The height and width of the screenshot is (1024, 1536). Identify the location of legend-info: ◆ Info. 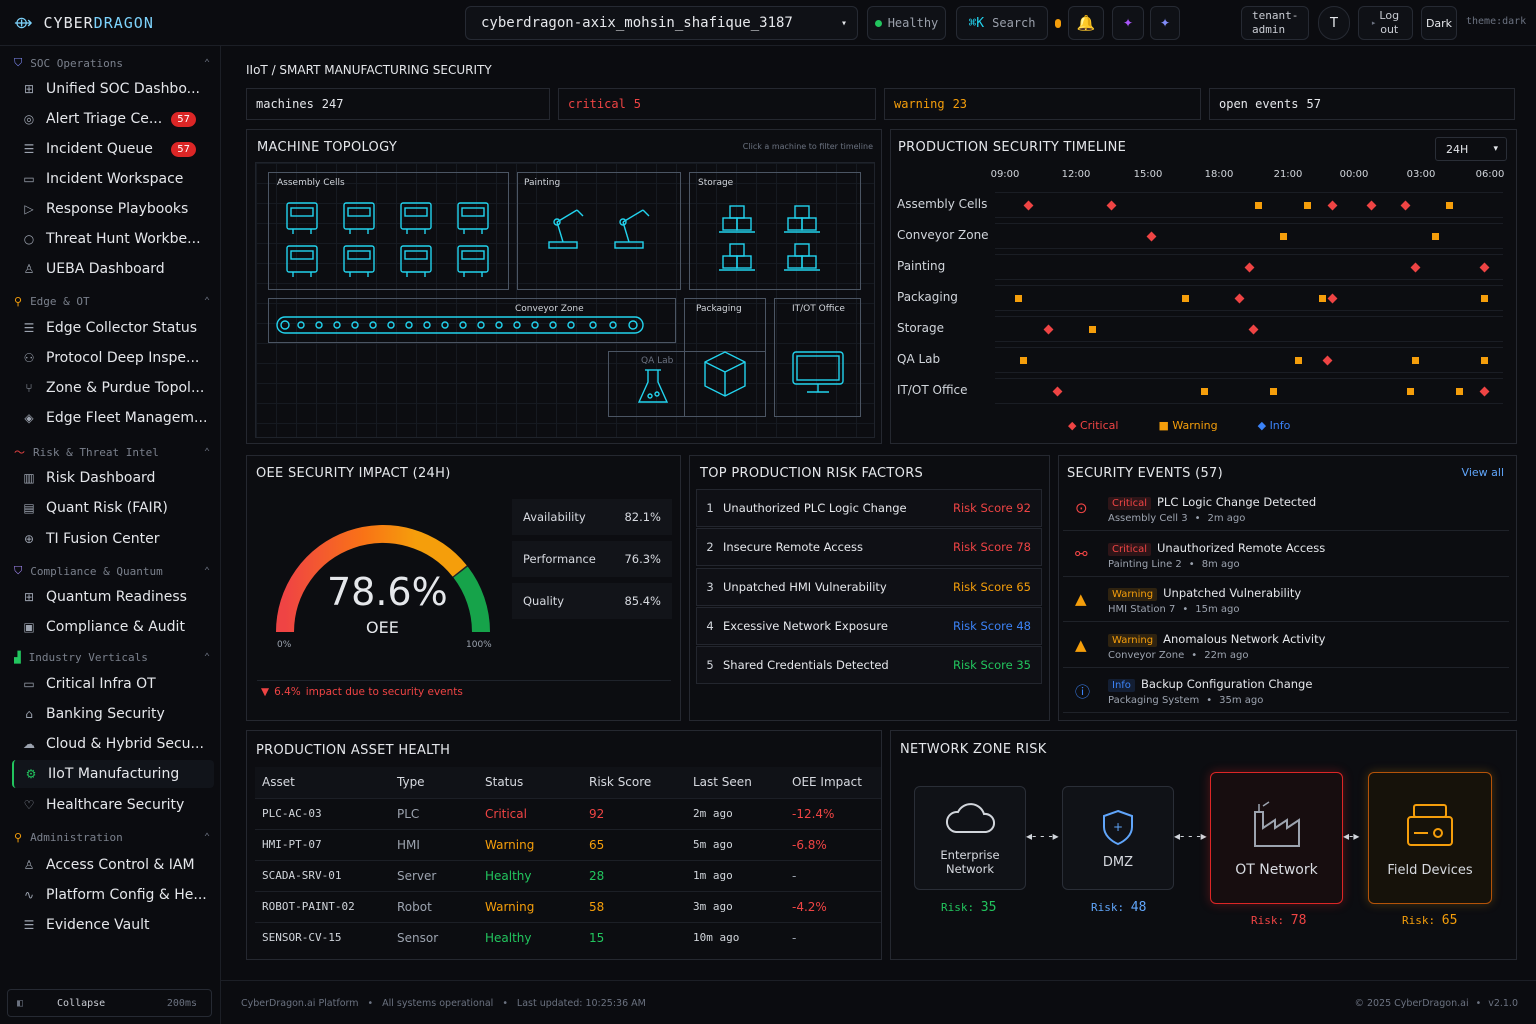
(1274, 425).